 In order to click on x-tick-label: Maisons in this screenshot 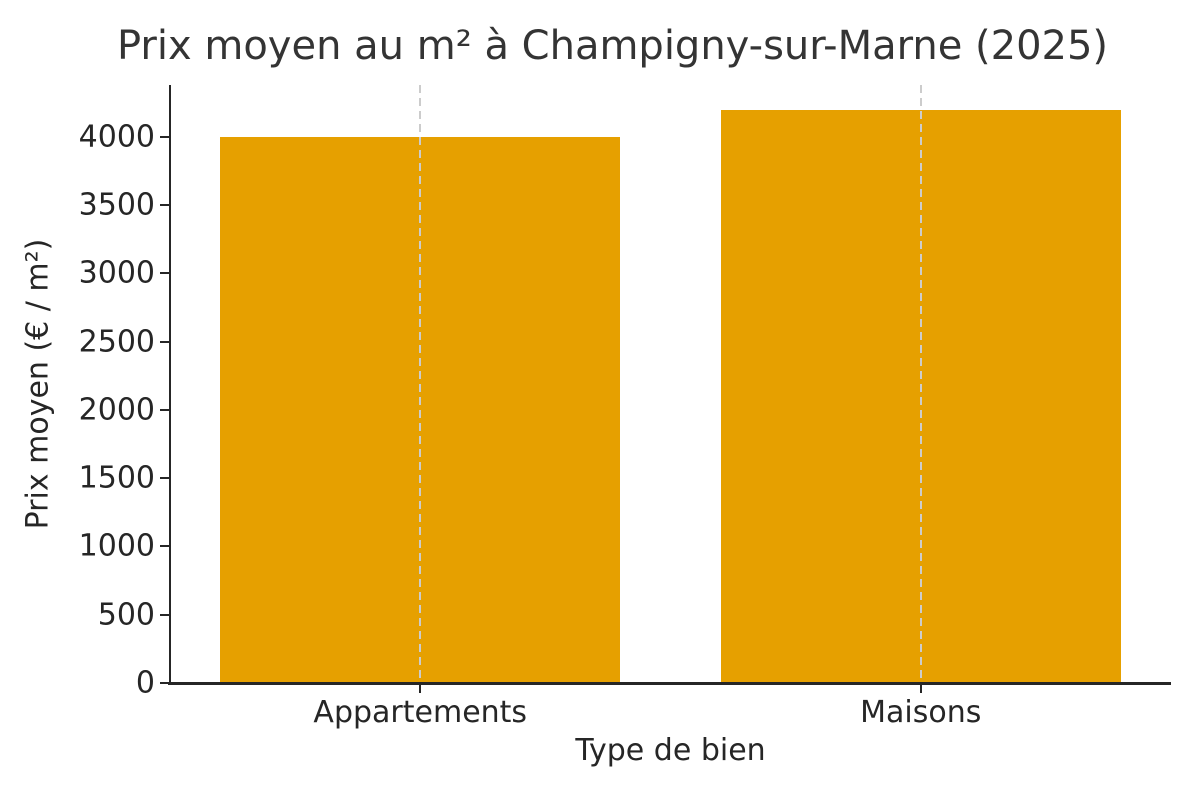, I will do `click(921, 712)`.